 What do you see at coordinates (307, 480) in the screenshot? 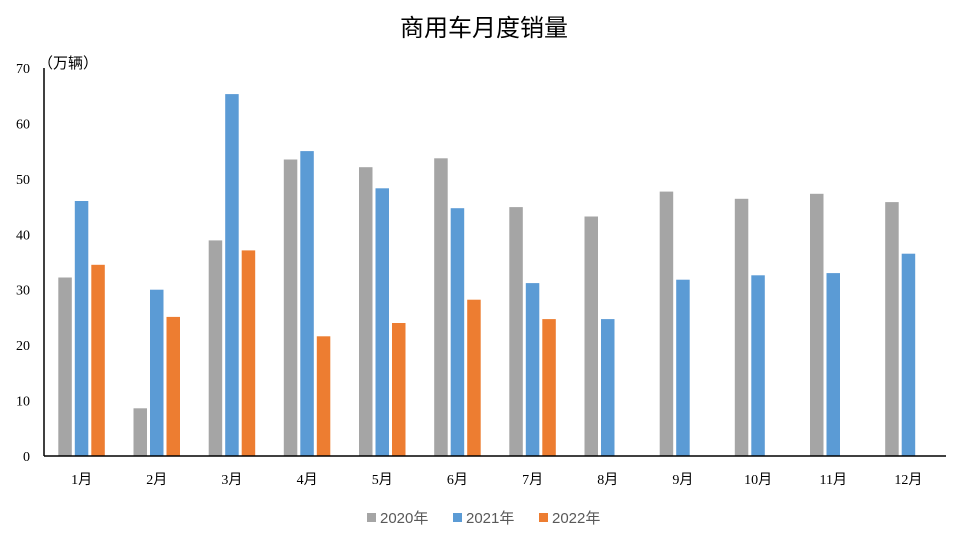
I see `x-tick-label: 4月` at bounding box center [307, 480].